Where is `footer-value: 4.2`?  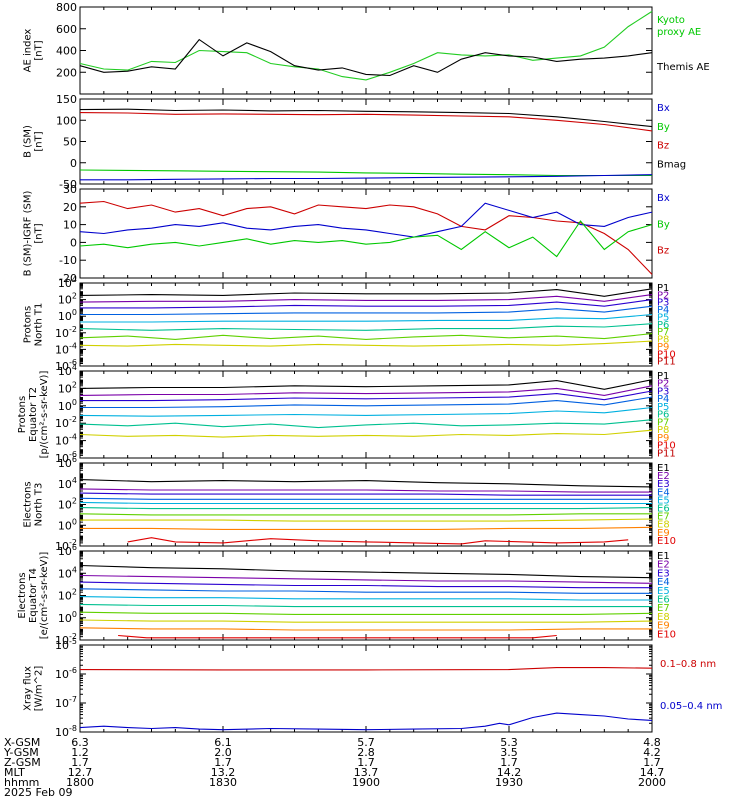 footer-value: 4.2 is located at coordinates (652, 752).